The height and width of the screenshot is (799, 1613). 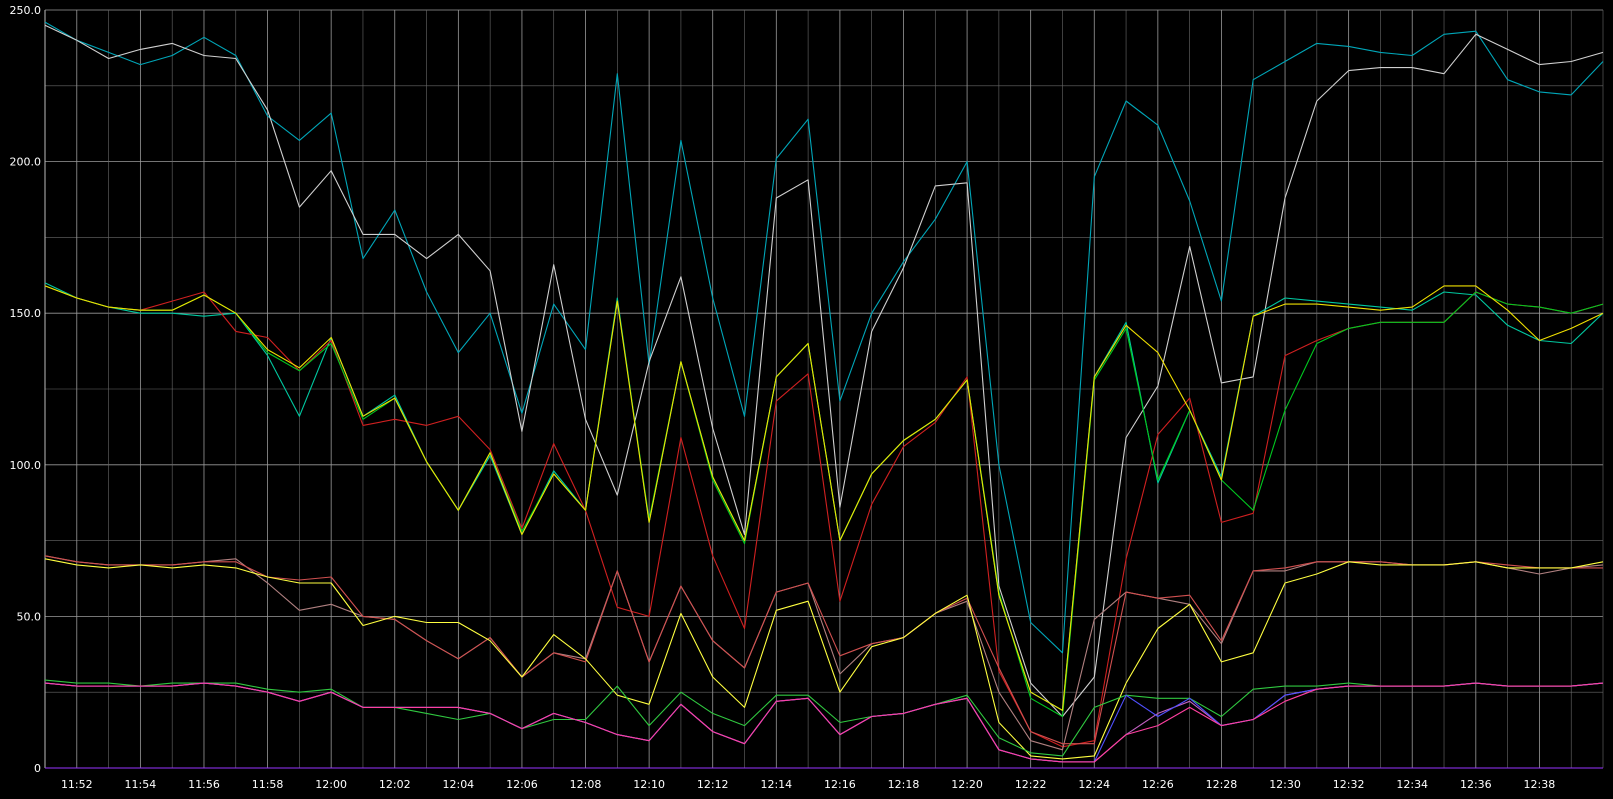 I want to click on x-tick-label: 12:36, so click(x=1476, y=784).